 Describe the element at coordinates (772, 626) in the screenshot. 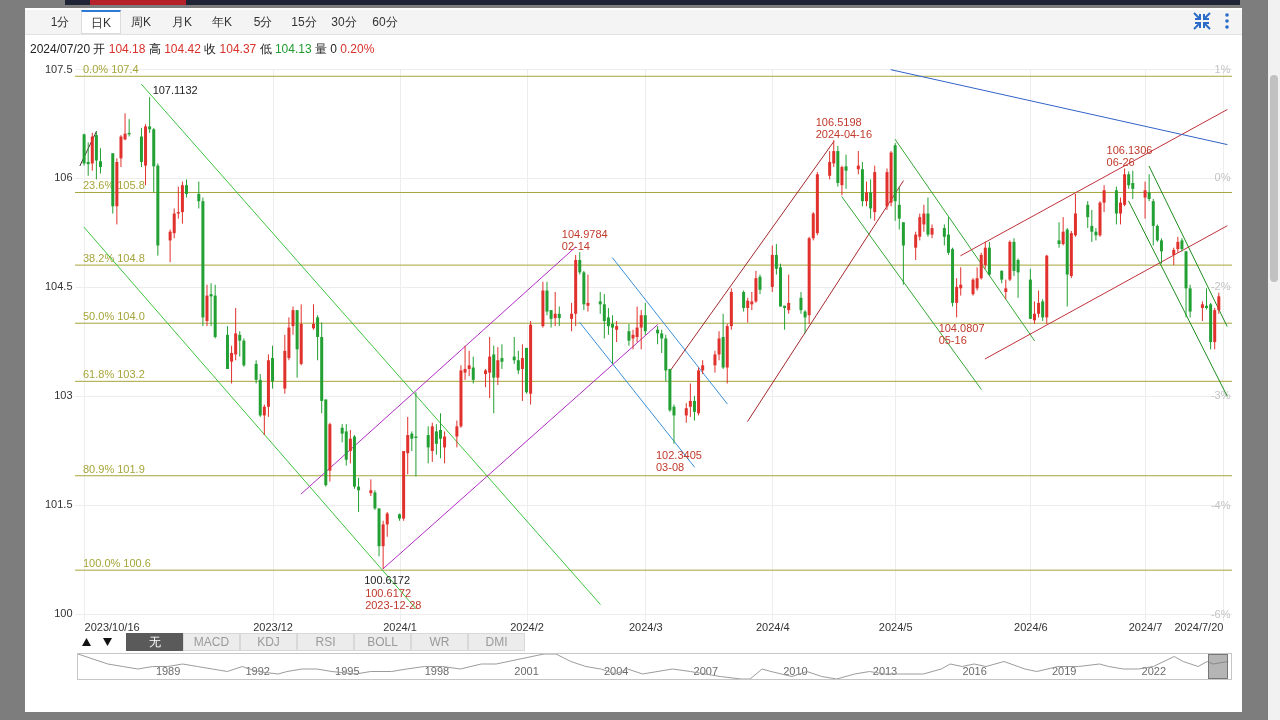

I see `x-tick-label: 2024/4` at that location.